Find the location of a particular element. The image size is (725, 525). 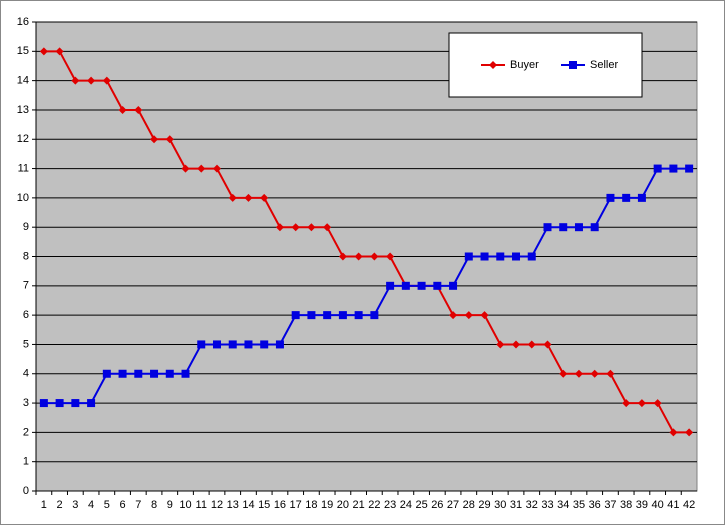

y-tick-label: 4 is located at coordinates (26, 374).